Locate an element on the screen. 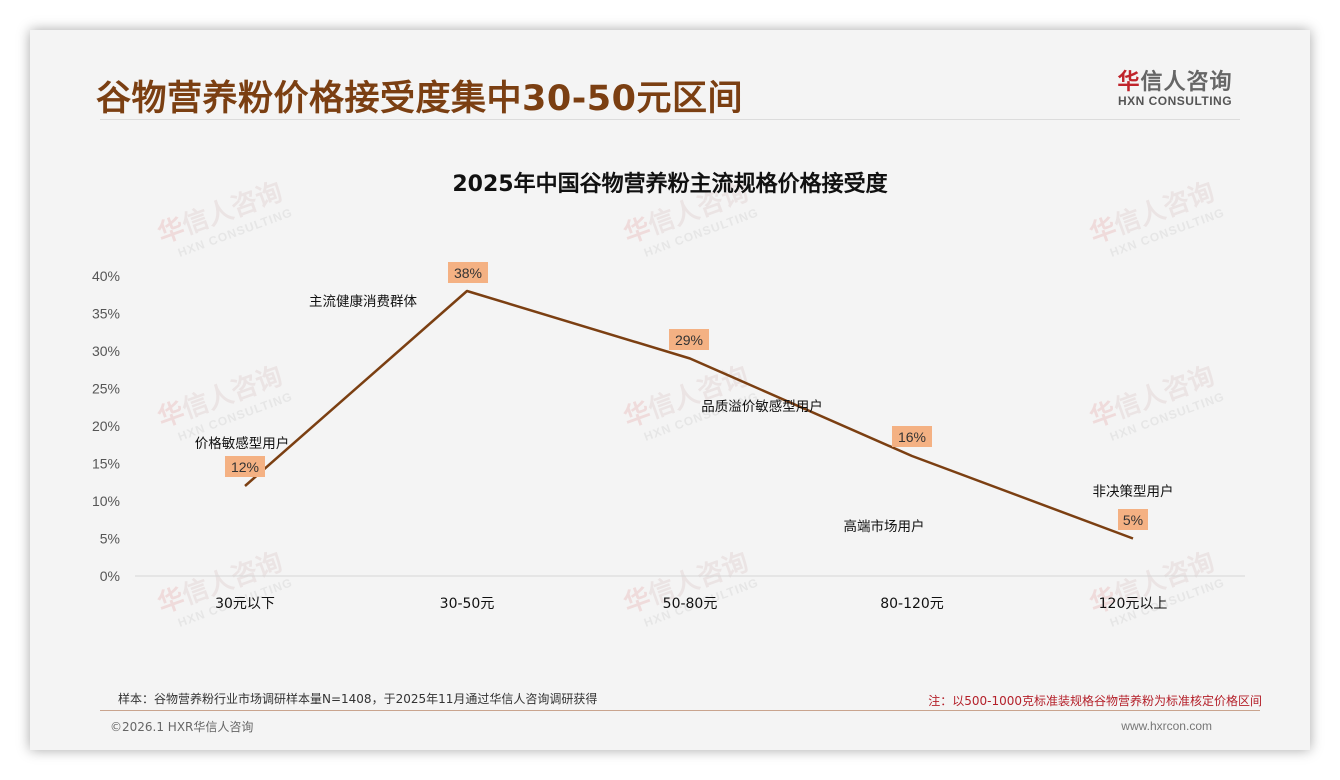 The width and height of the screenshot is (1340, 780). y-tick-label: 40% is located at coordinates (106, 276).